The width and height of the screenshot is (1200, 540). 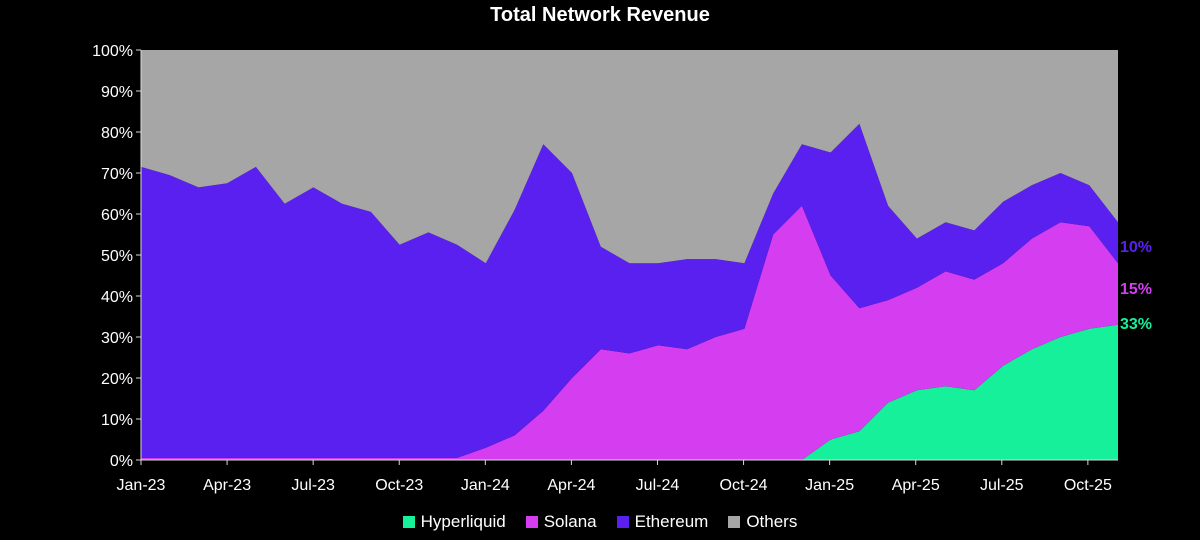 I want to click on end-labels: 10% 15% 33%, so click(x=1136, y=286).